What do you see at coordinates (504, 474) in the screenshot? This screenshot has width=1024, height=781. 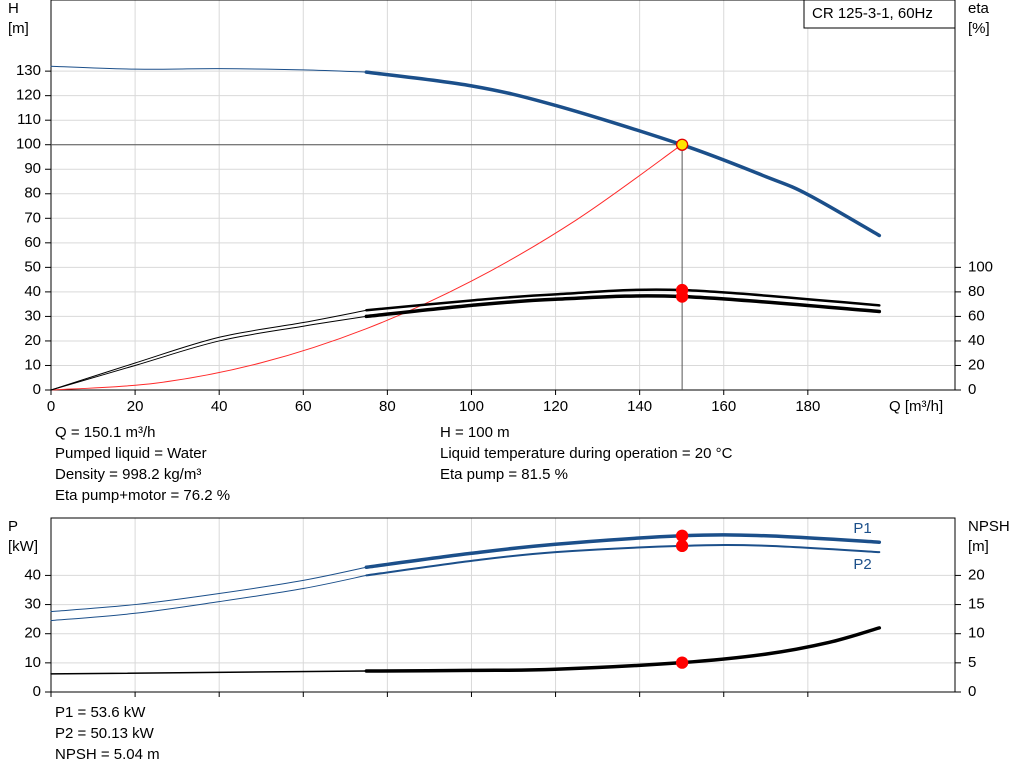 I see `info-text: Eta pump = 81.5 %` at bounding box center [504, 474].